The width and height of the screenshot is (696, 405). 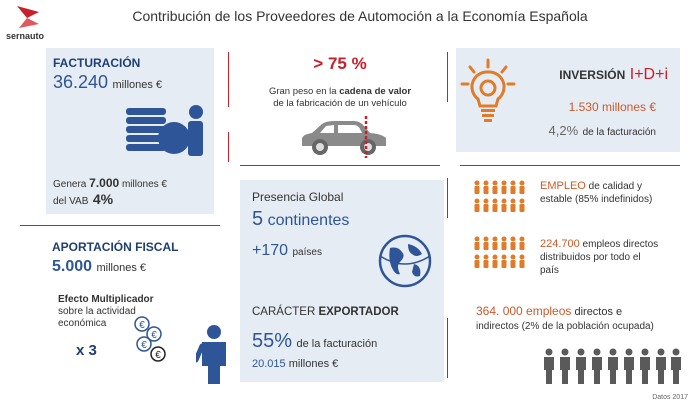 What do you see at coordinates (563, 186) in the screenshot?
I see `empleo-quality-bold: EMPLEO` at bounding box center [563, 186].